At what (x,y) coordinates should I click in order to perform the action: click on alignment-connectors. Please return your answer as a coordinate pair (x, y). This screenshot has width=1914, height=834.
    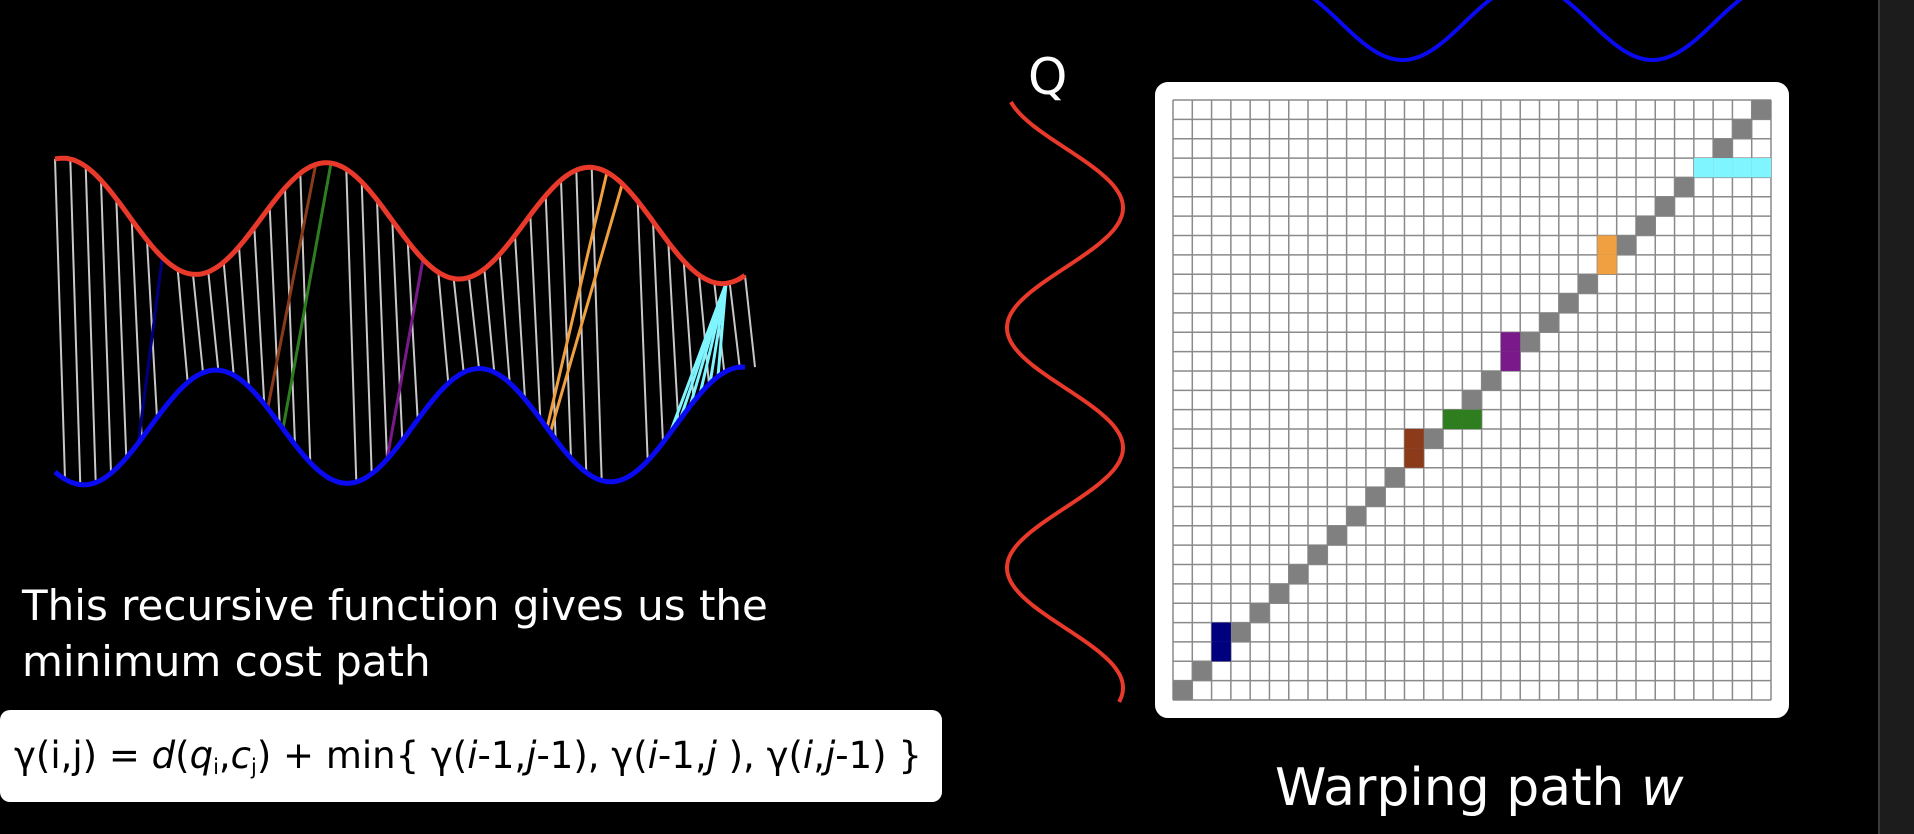
    Looking at the image, I should click on (405, 321).